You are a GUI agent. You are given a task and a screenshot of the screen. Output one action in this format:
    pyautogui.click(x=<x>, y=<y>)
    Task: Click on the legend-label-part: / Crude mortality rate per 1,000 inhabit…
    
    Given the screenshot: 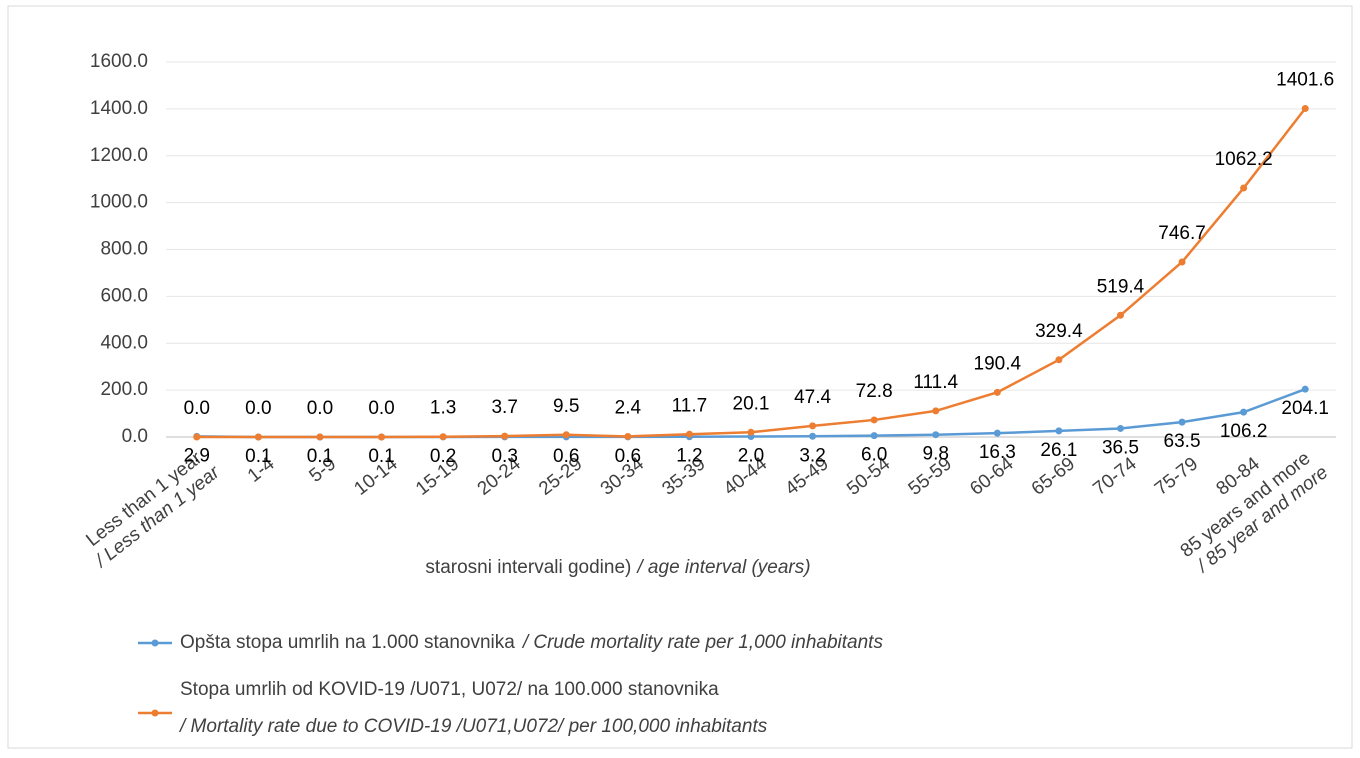 What is the action you would take?
    pyautogui.click(x=702, y=642)
    